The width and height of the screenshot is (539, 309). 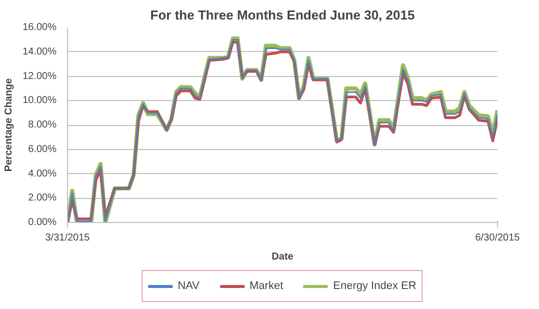 I want to click on chart-title: For the Three Months Ended June 30, 2015, so click(x=282, y=15).